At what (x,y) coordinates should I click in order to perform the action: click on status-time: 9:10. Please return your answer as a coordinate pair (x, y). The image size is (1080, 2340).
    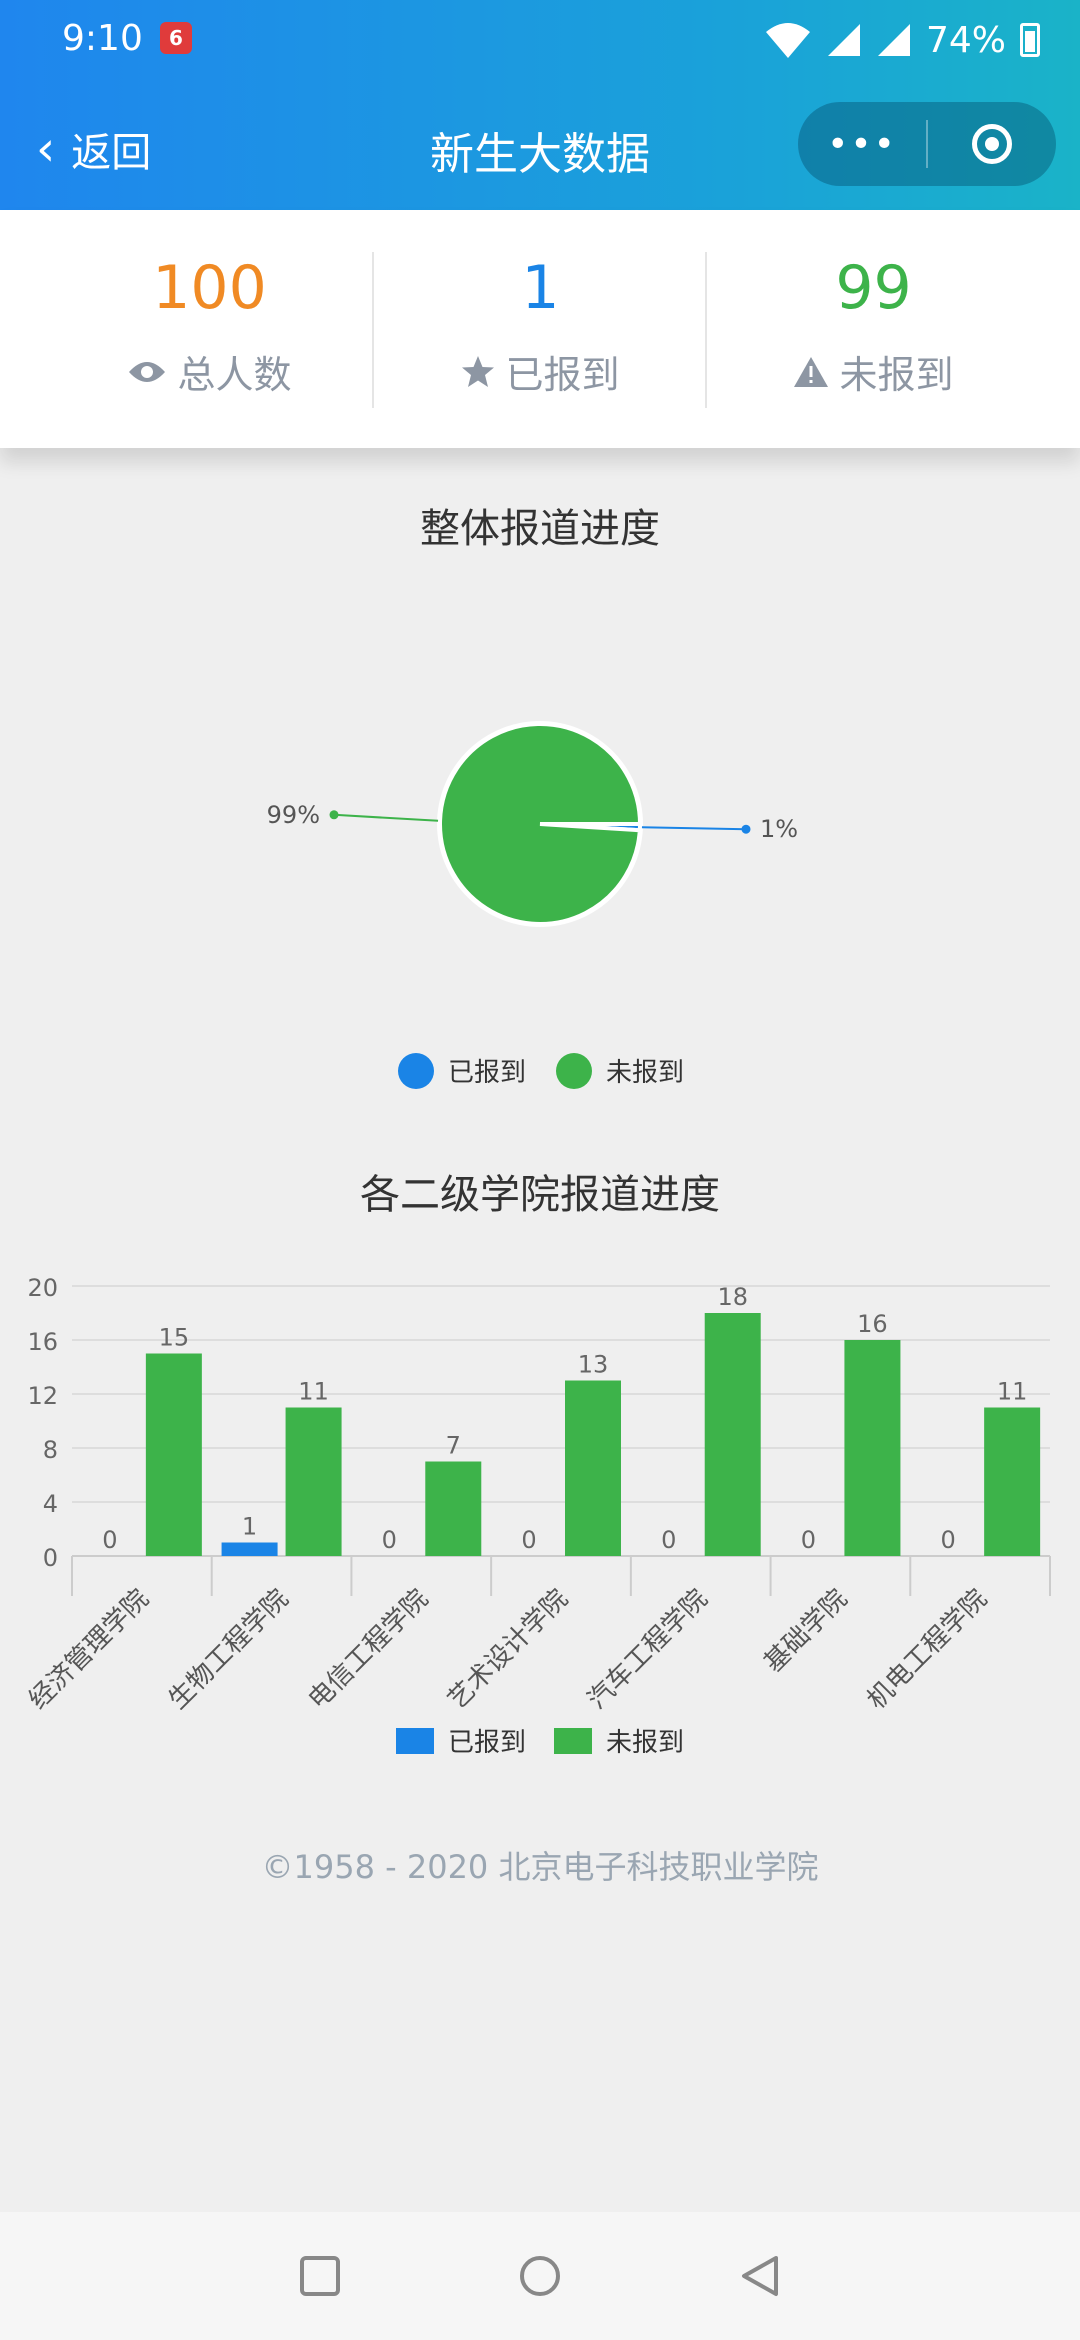
    Looking at the image, I should click on (102, 38).